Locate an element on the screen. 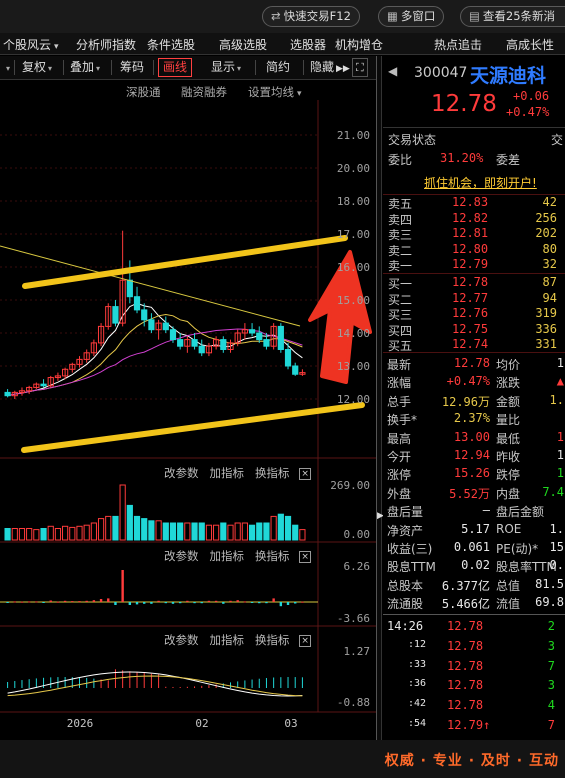 The width and height of the screenshot is (565, 778). stat-value: 1. is located at coordinates (556, 528).